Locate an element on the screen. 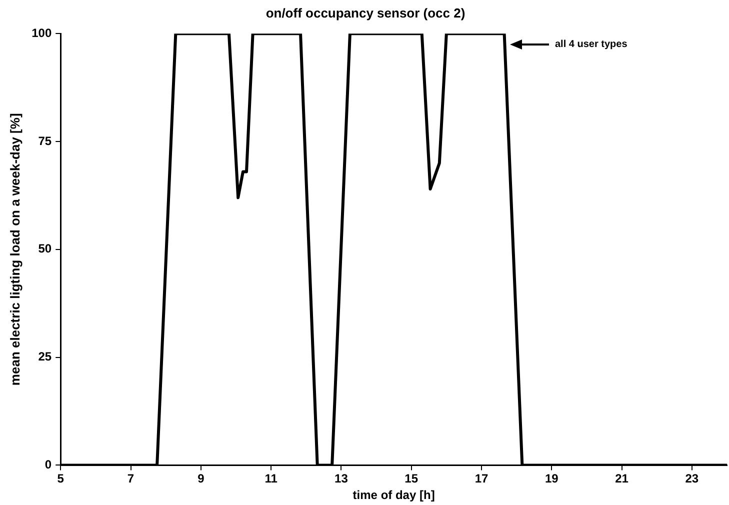 This screenshot has width=729, height=505. annotation: all 4 user types is located at coordinates (591, 44).